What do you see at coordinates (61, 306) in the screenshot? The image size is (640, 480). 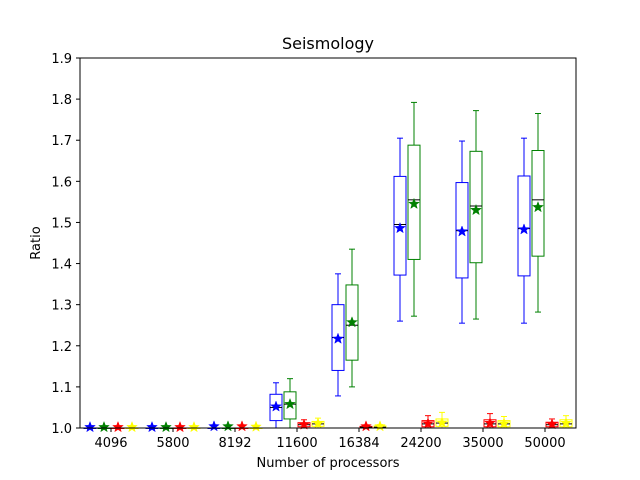 I see `y-tick-label: 1.3` at bounding box center [61, 306].